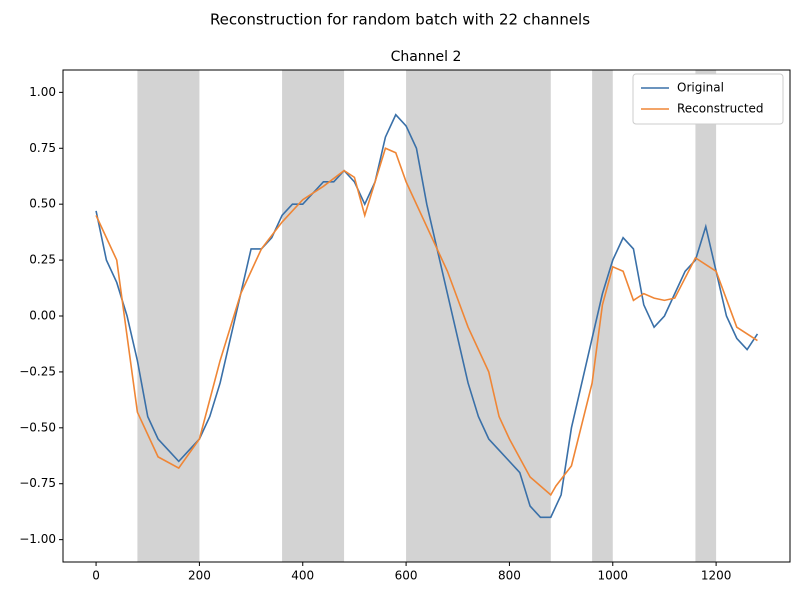 The image size is (800, 604). Describe the element at coordinates (720, 109) in the screenshot. I see `legend-label: Reconstructed` at that location.